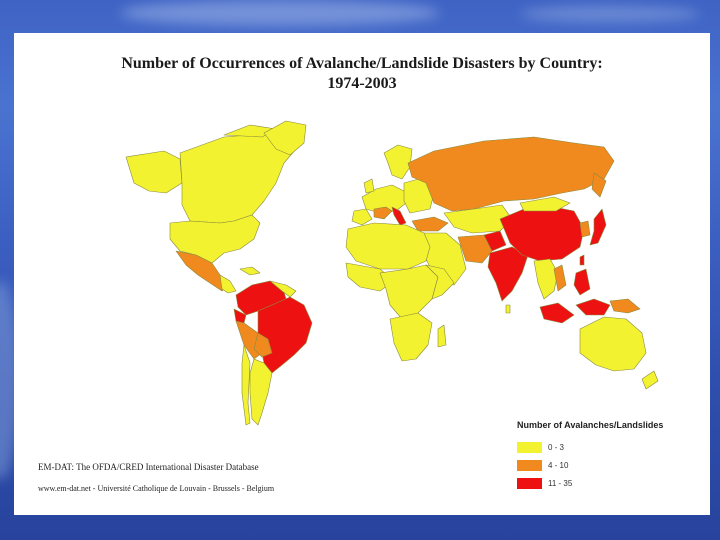 Image resolution: width=720 pixels, height=540 pixels. What do you see at coordinates (285, 138) in the screenshot?
I see `region-greenland` at bounding box center [285, 138].